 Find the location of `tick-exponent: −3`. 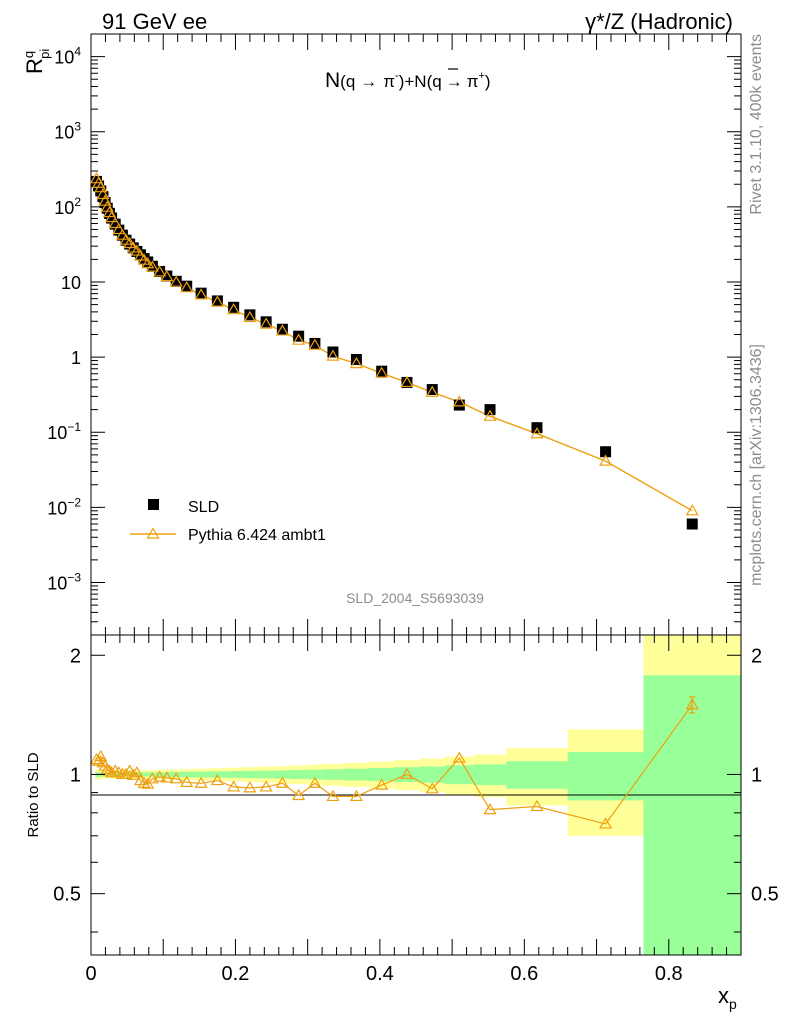

tick-exponent: −3 is located at coordinates (74, 577).